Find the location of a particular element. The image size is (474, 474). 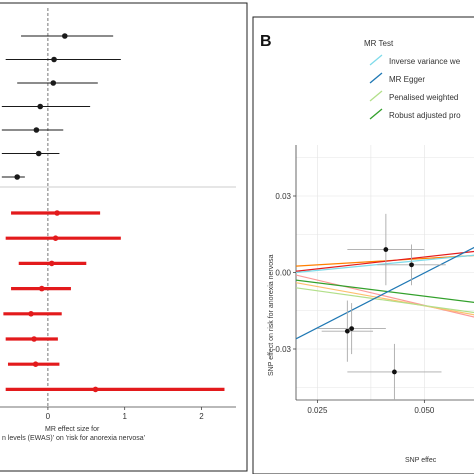

panel-b-series-group is located at coordinates (385, 306).